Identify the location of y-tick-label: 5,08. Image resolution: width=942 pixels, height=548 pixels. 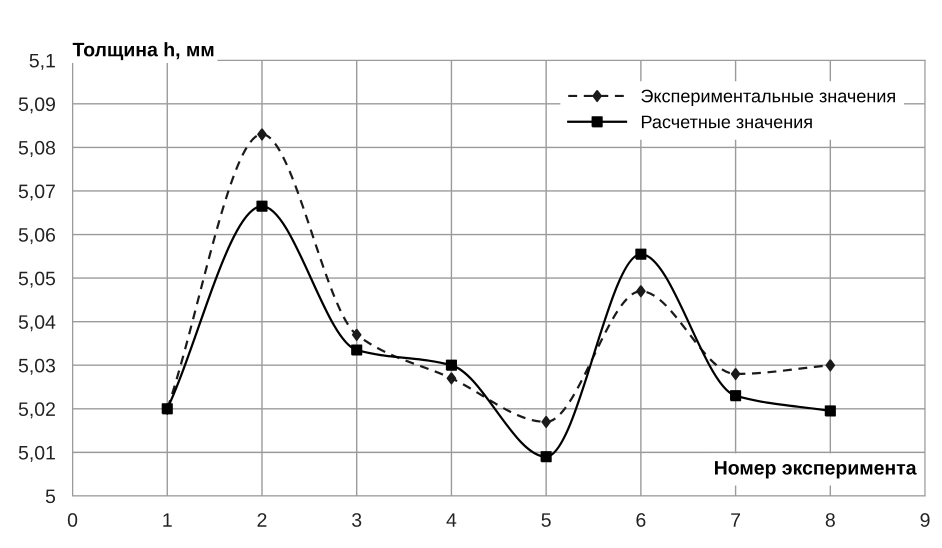
(37, 148).